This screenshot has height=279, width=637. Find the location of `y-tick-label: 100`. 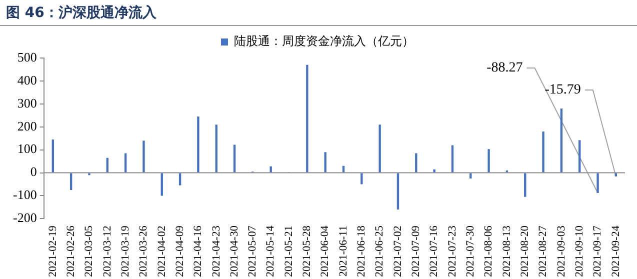

y-tick-label: 100 is located at coordinates (27, 148).